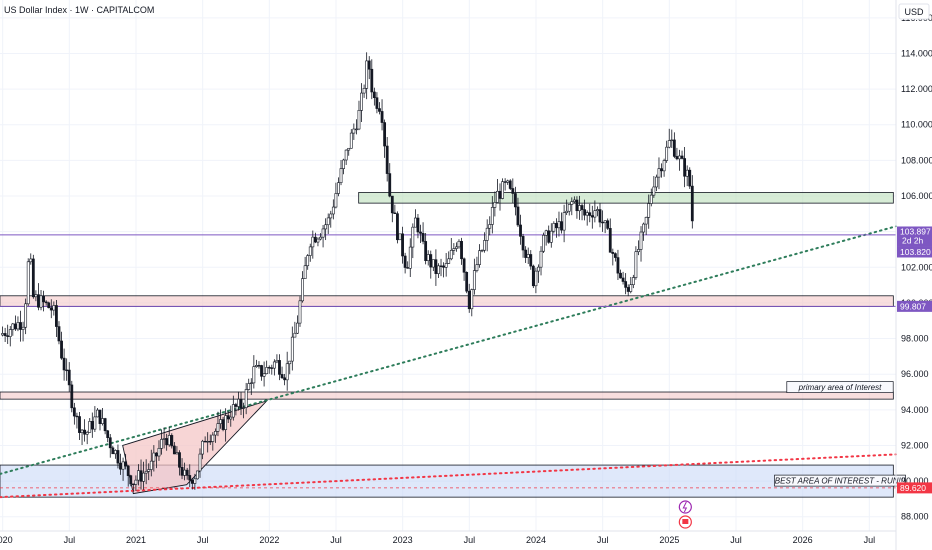 Image resolution: width=932 pixels, height=550 pixels. Describe the element at coordinates (914, 12) in the screenshot. I see `currency-label: USD` at that location.